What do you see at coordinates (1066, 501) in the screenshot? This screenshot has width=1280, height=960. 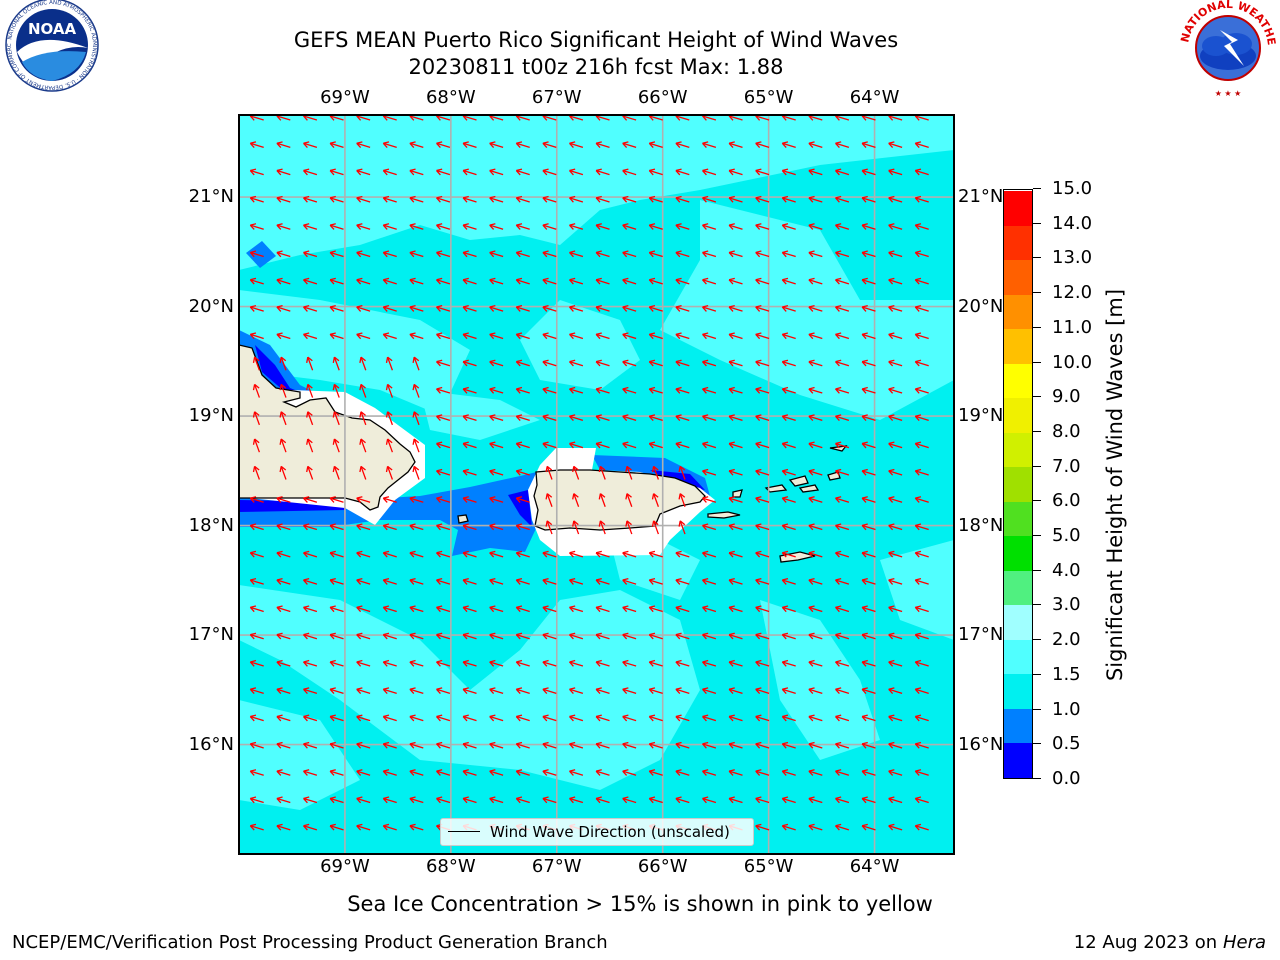 I see `colorbar-tick-label: 6.0` at bounding box center [1066, 501].